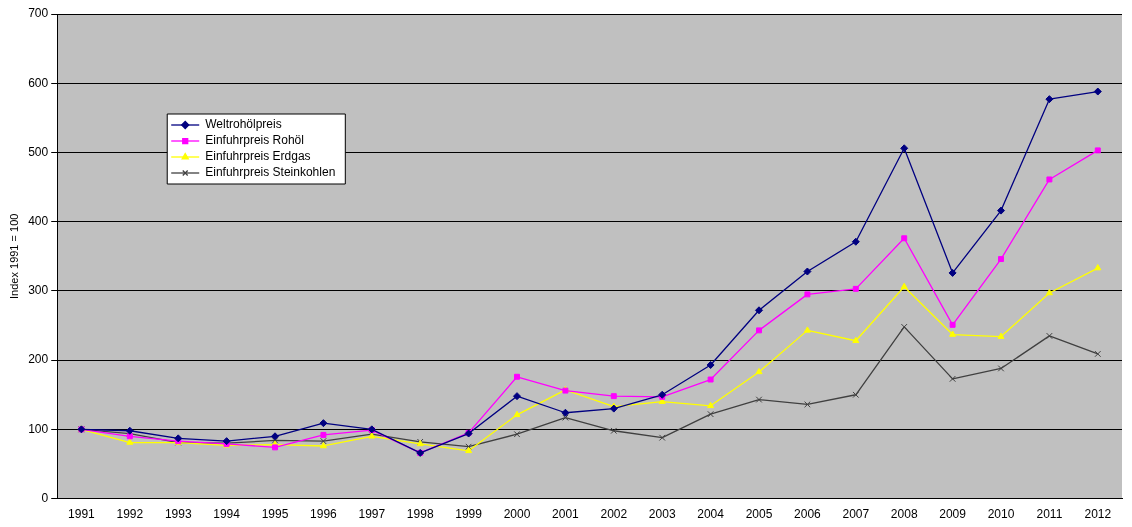 This screenshot has height=527, width=1132. Describe the element at coordinates (324, 514) in the screenshot. I see `x-tick-label: 1996` at that location.